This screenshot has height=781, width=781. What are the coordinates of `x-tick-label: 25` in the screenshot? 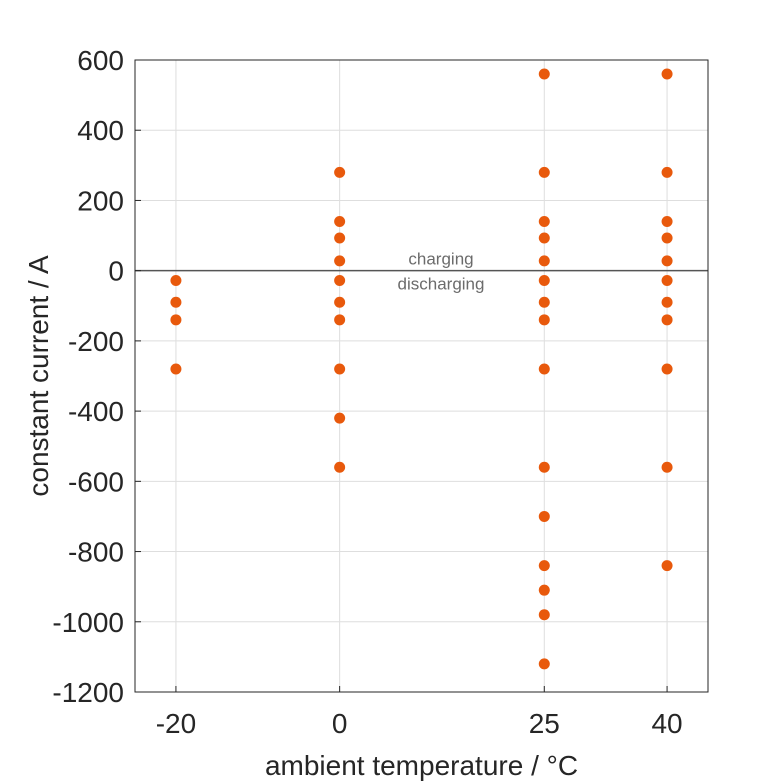 It's located at (544, 723).